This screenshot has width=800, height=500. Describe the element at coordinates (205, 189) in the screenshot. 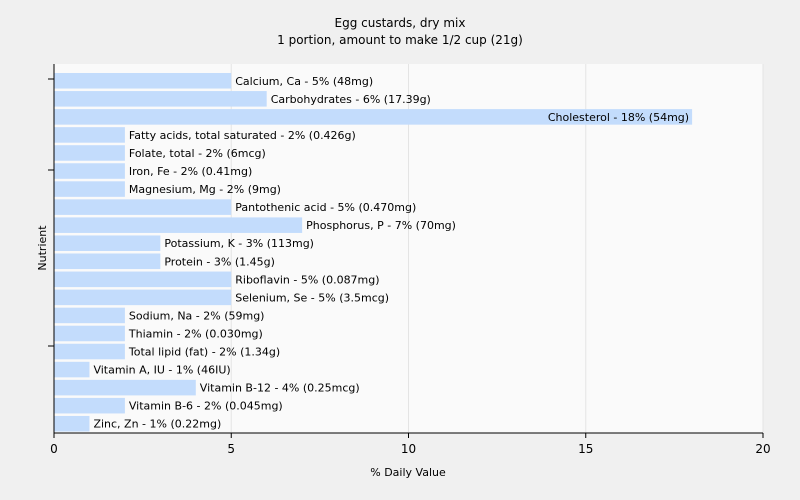

I see `bar-label: Magnesium, Mg - 2% (9mg)` at that location.